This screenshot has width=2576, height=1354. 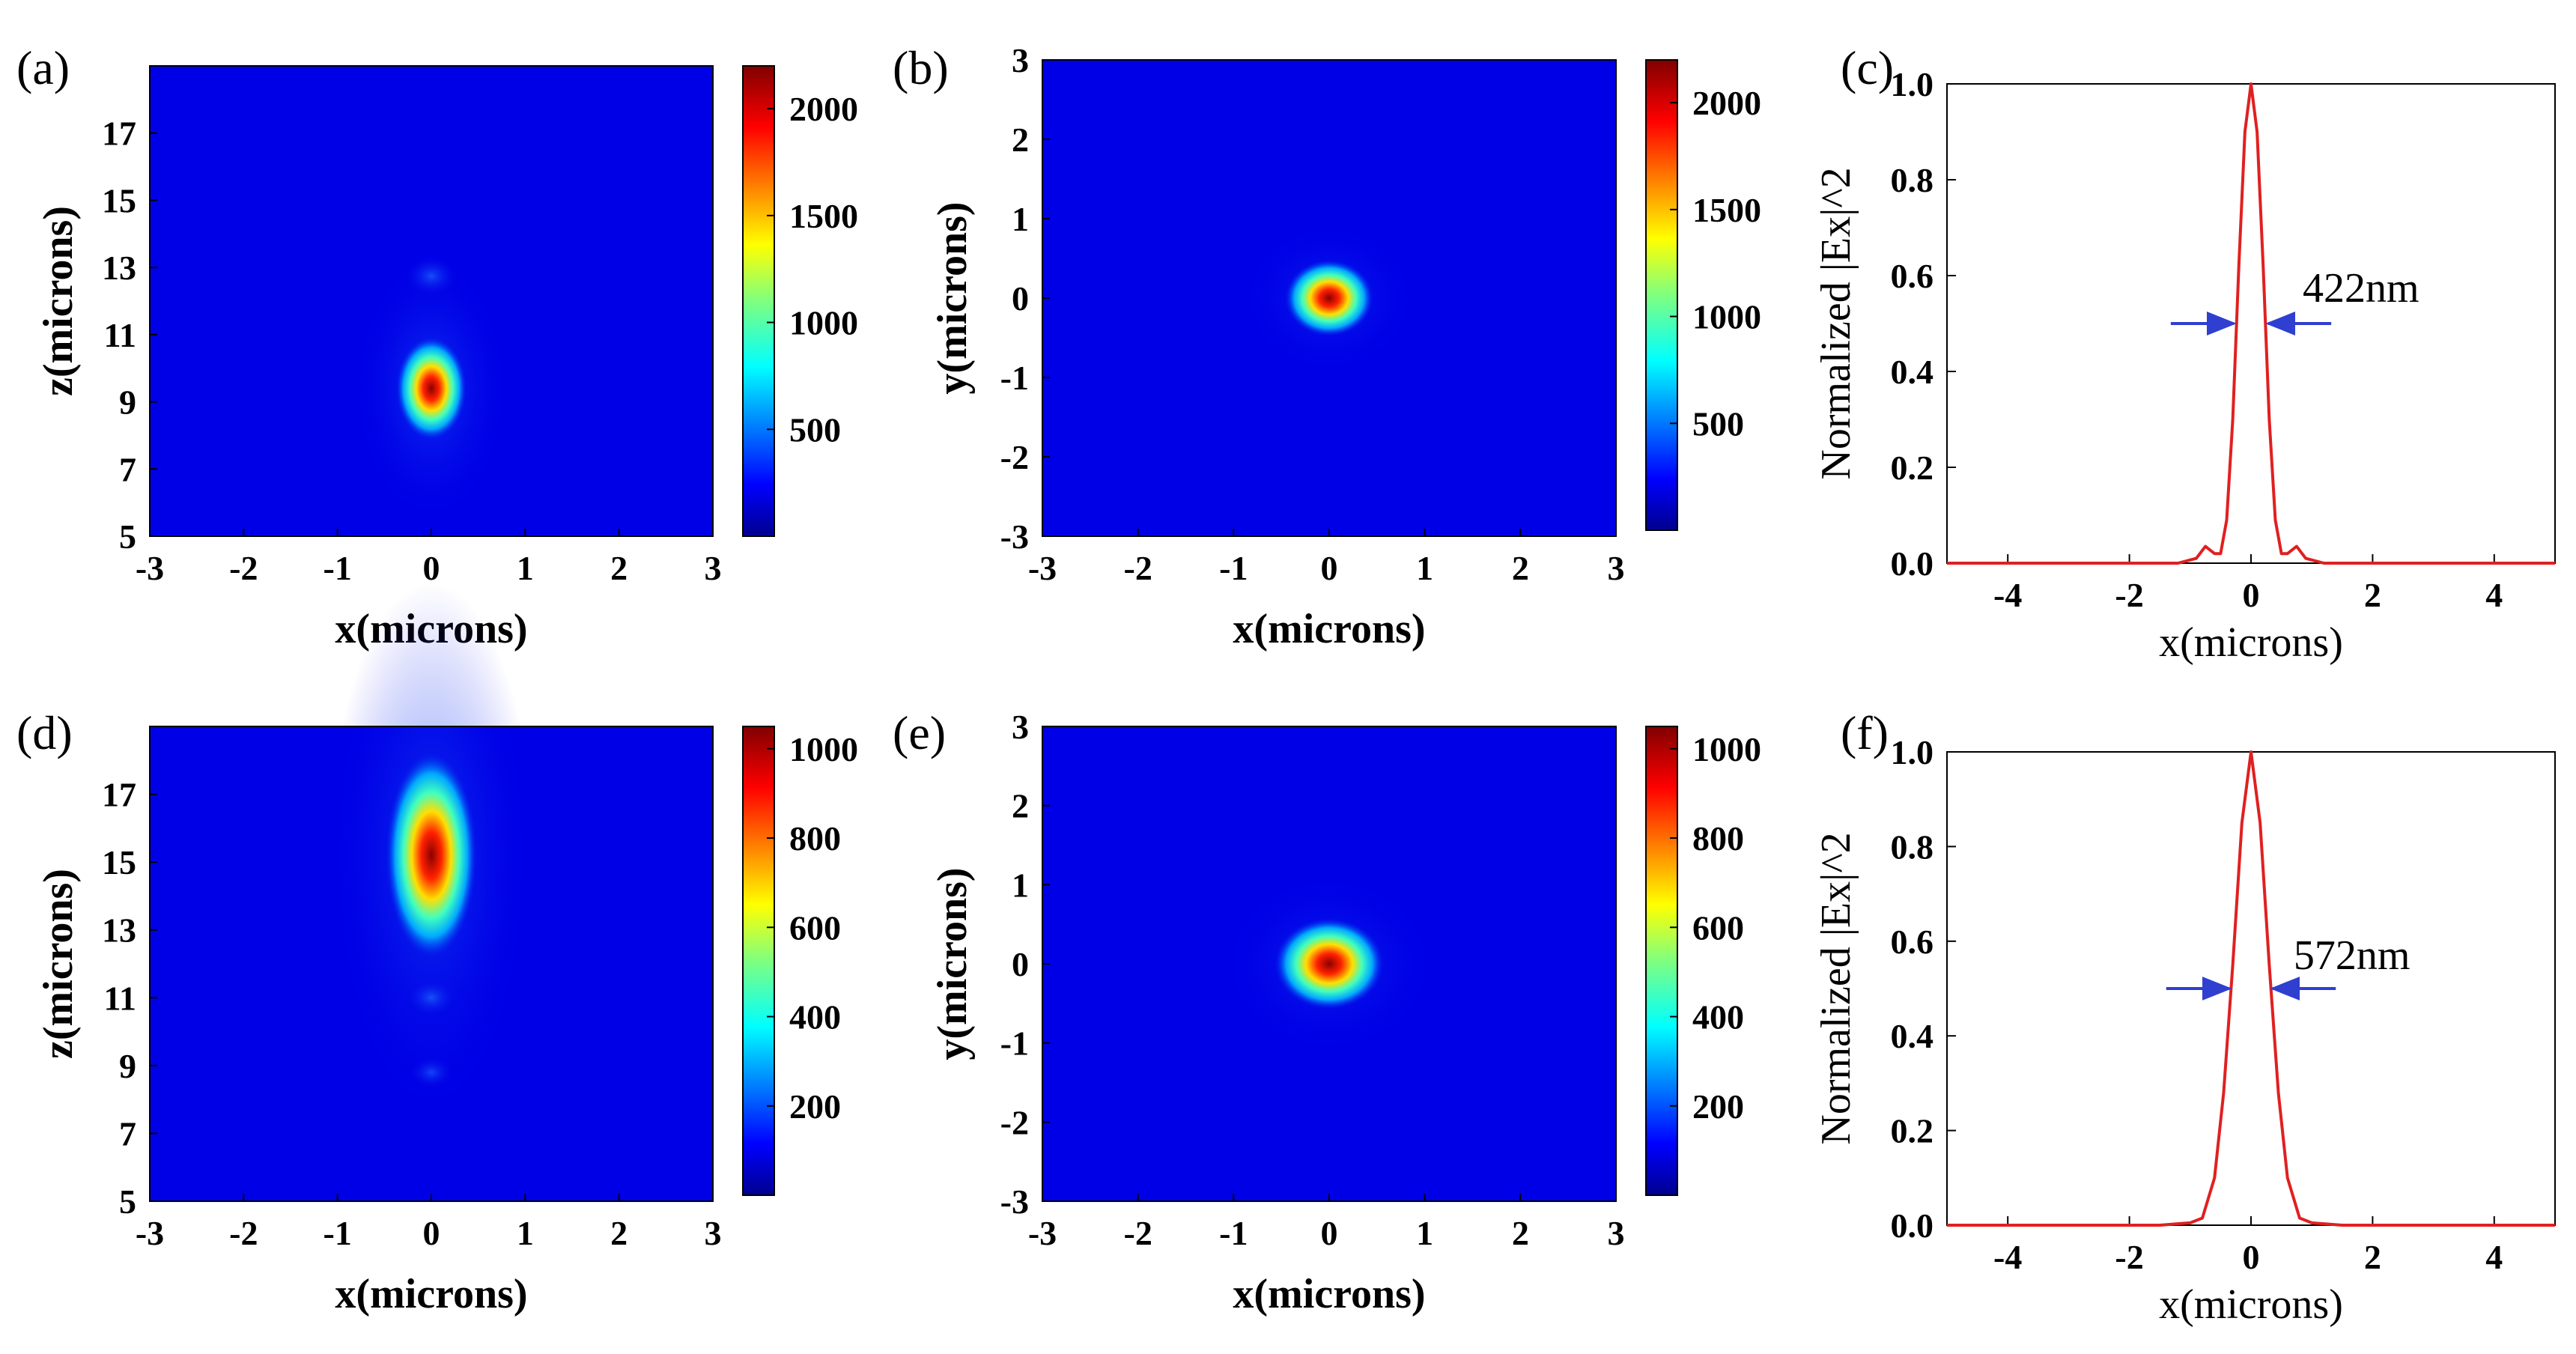 I want to click on plot-frame, so click(x=2251, y=988).